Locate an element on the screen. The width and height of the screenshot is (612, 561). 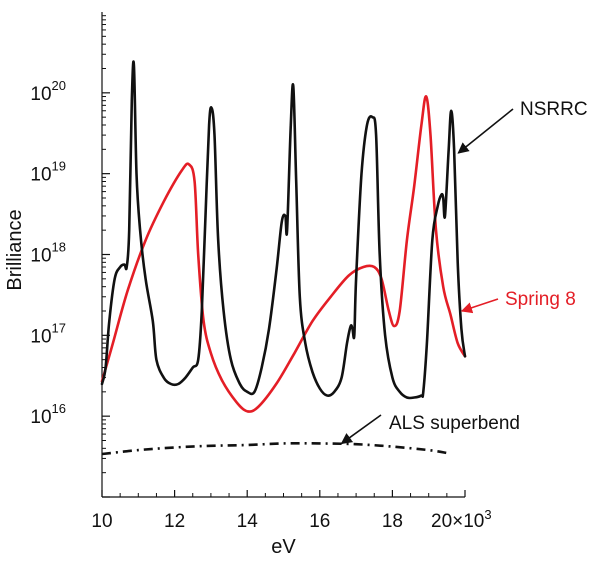
y-axis-title: Brilliance is located at coordinates (15, 249).